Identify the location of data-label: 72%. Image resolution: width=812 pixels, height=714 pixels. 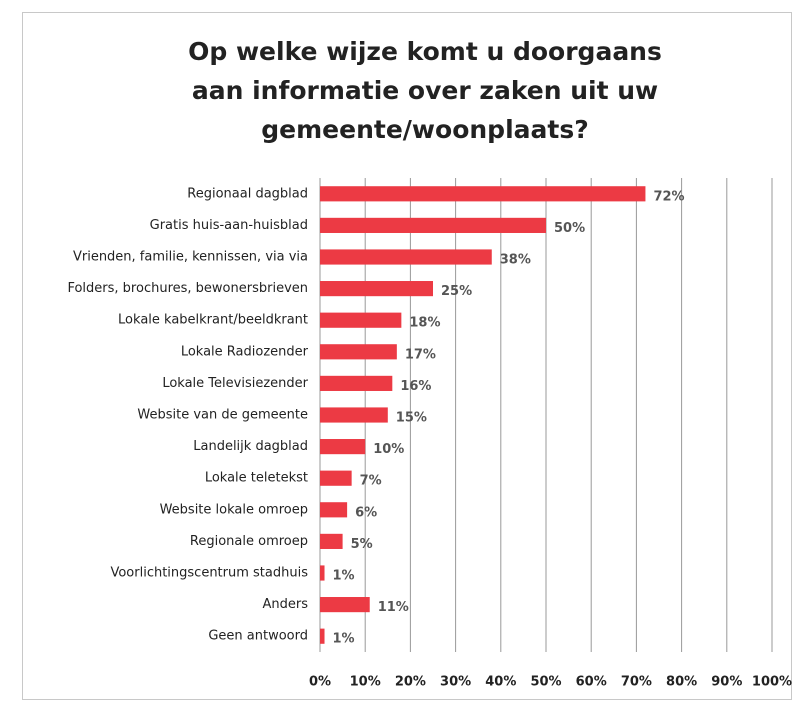
(668, 196).